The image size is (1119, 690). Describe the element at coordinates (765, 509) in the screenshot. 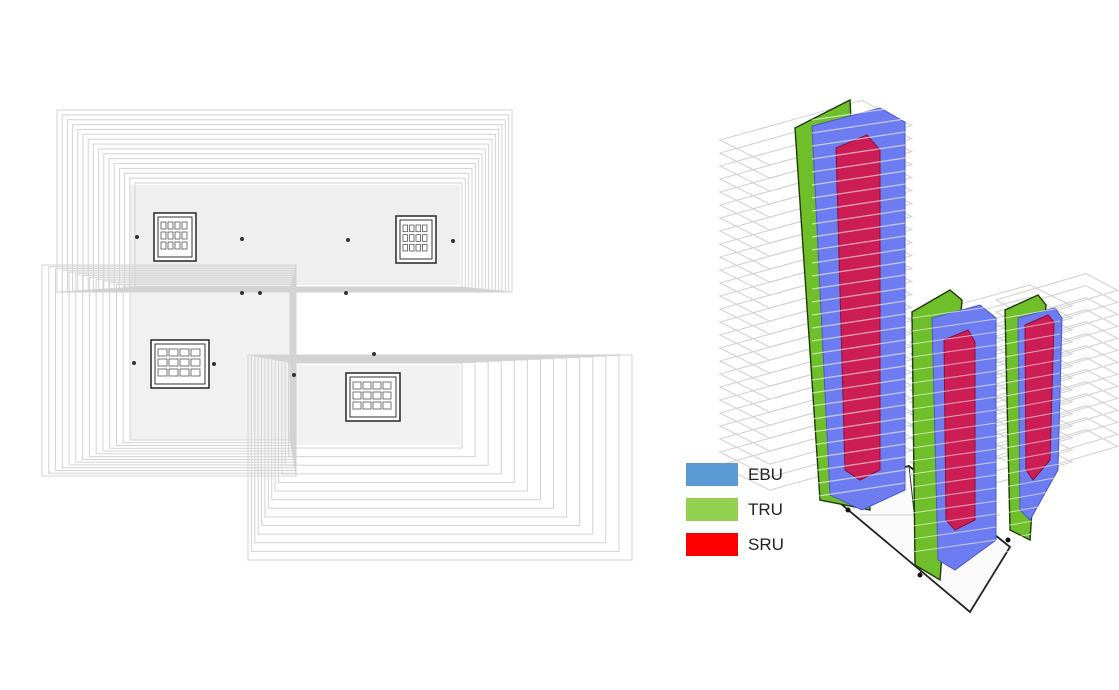

I see `legend-label-tru: TRU` at that location.